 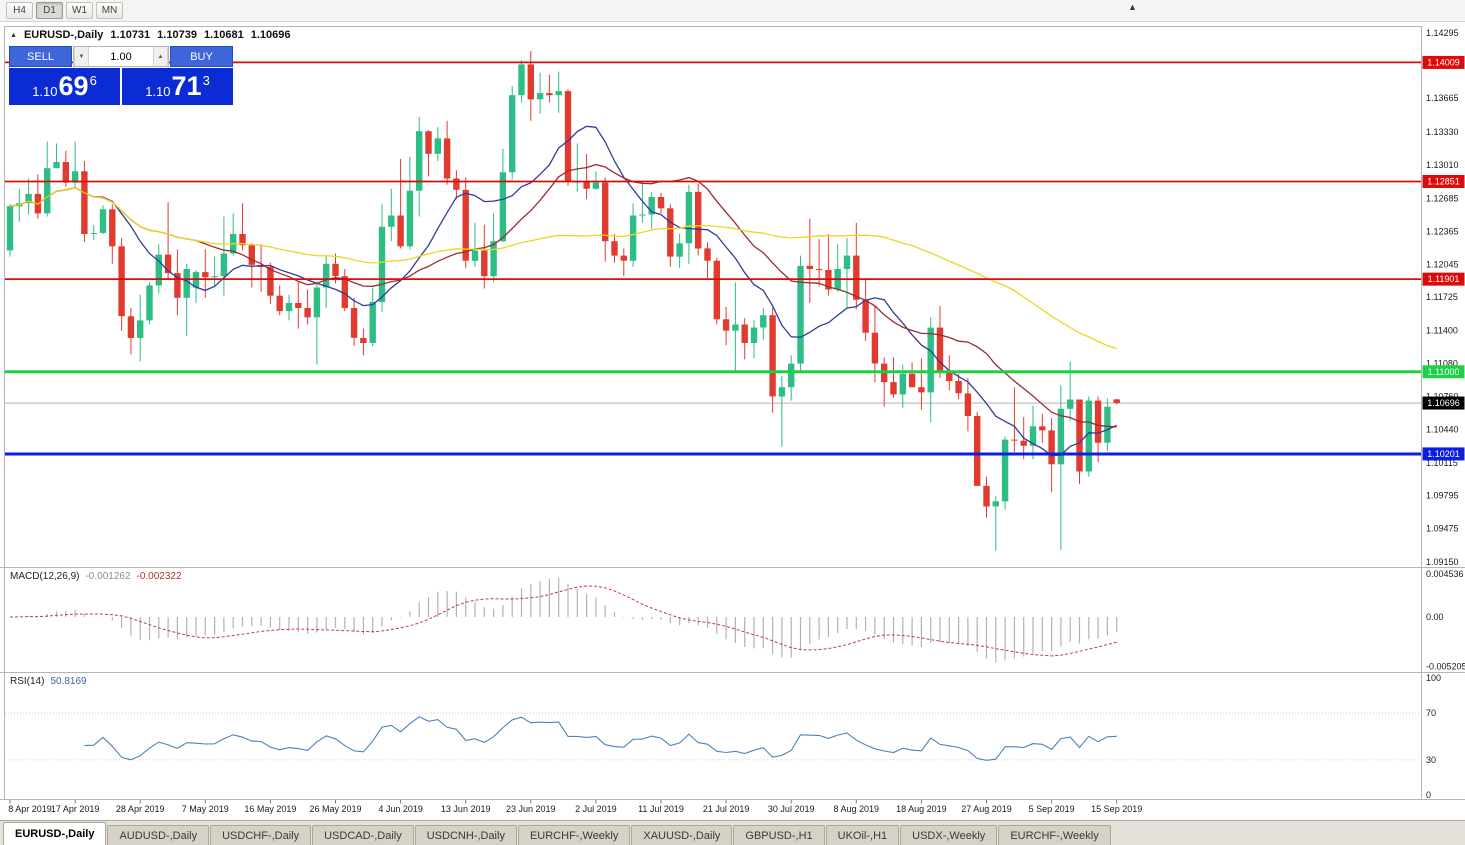 I want to click on symbol-tab: UKOil-,H1, so click(x=862, y=835).